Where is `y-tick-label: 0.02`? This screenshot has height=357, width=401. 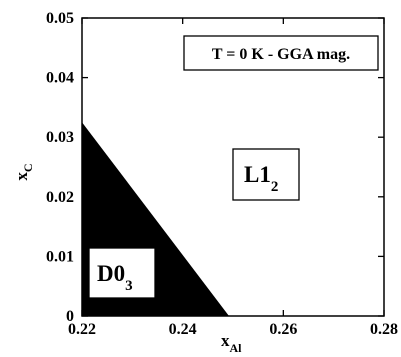
y-tick-label: 0.02 is located at coordinates (60, 197).